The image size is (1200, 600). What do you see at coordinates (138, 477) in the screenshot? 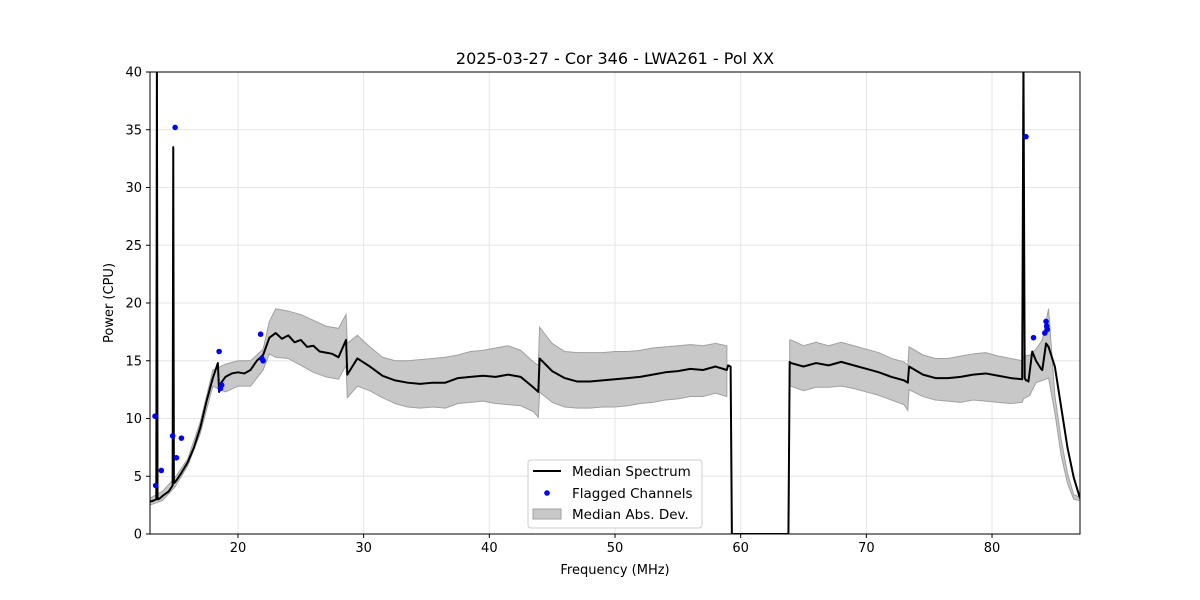
I see `y-tick-label: 5` at bounding box center [138, 477].